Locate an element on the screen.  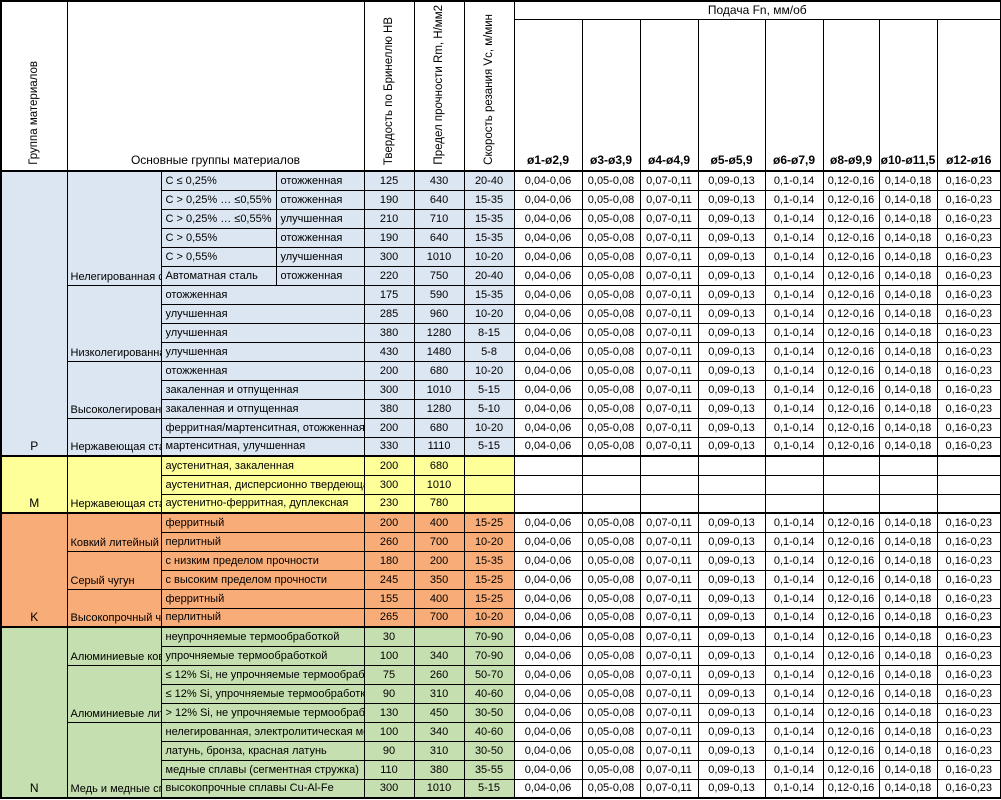
material-cell: C > 0,55% is located at coordinates (218, 256).